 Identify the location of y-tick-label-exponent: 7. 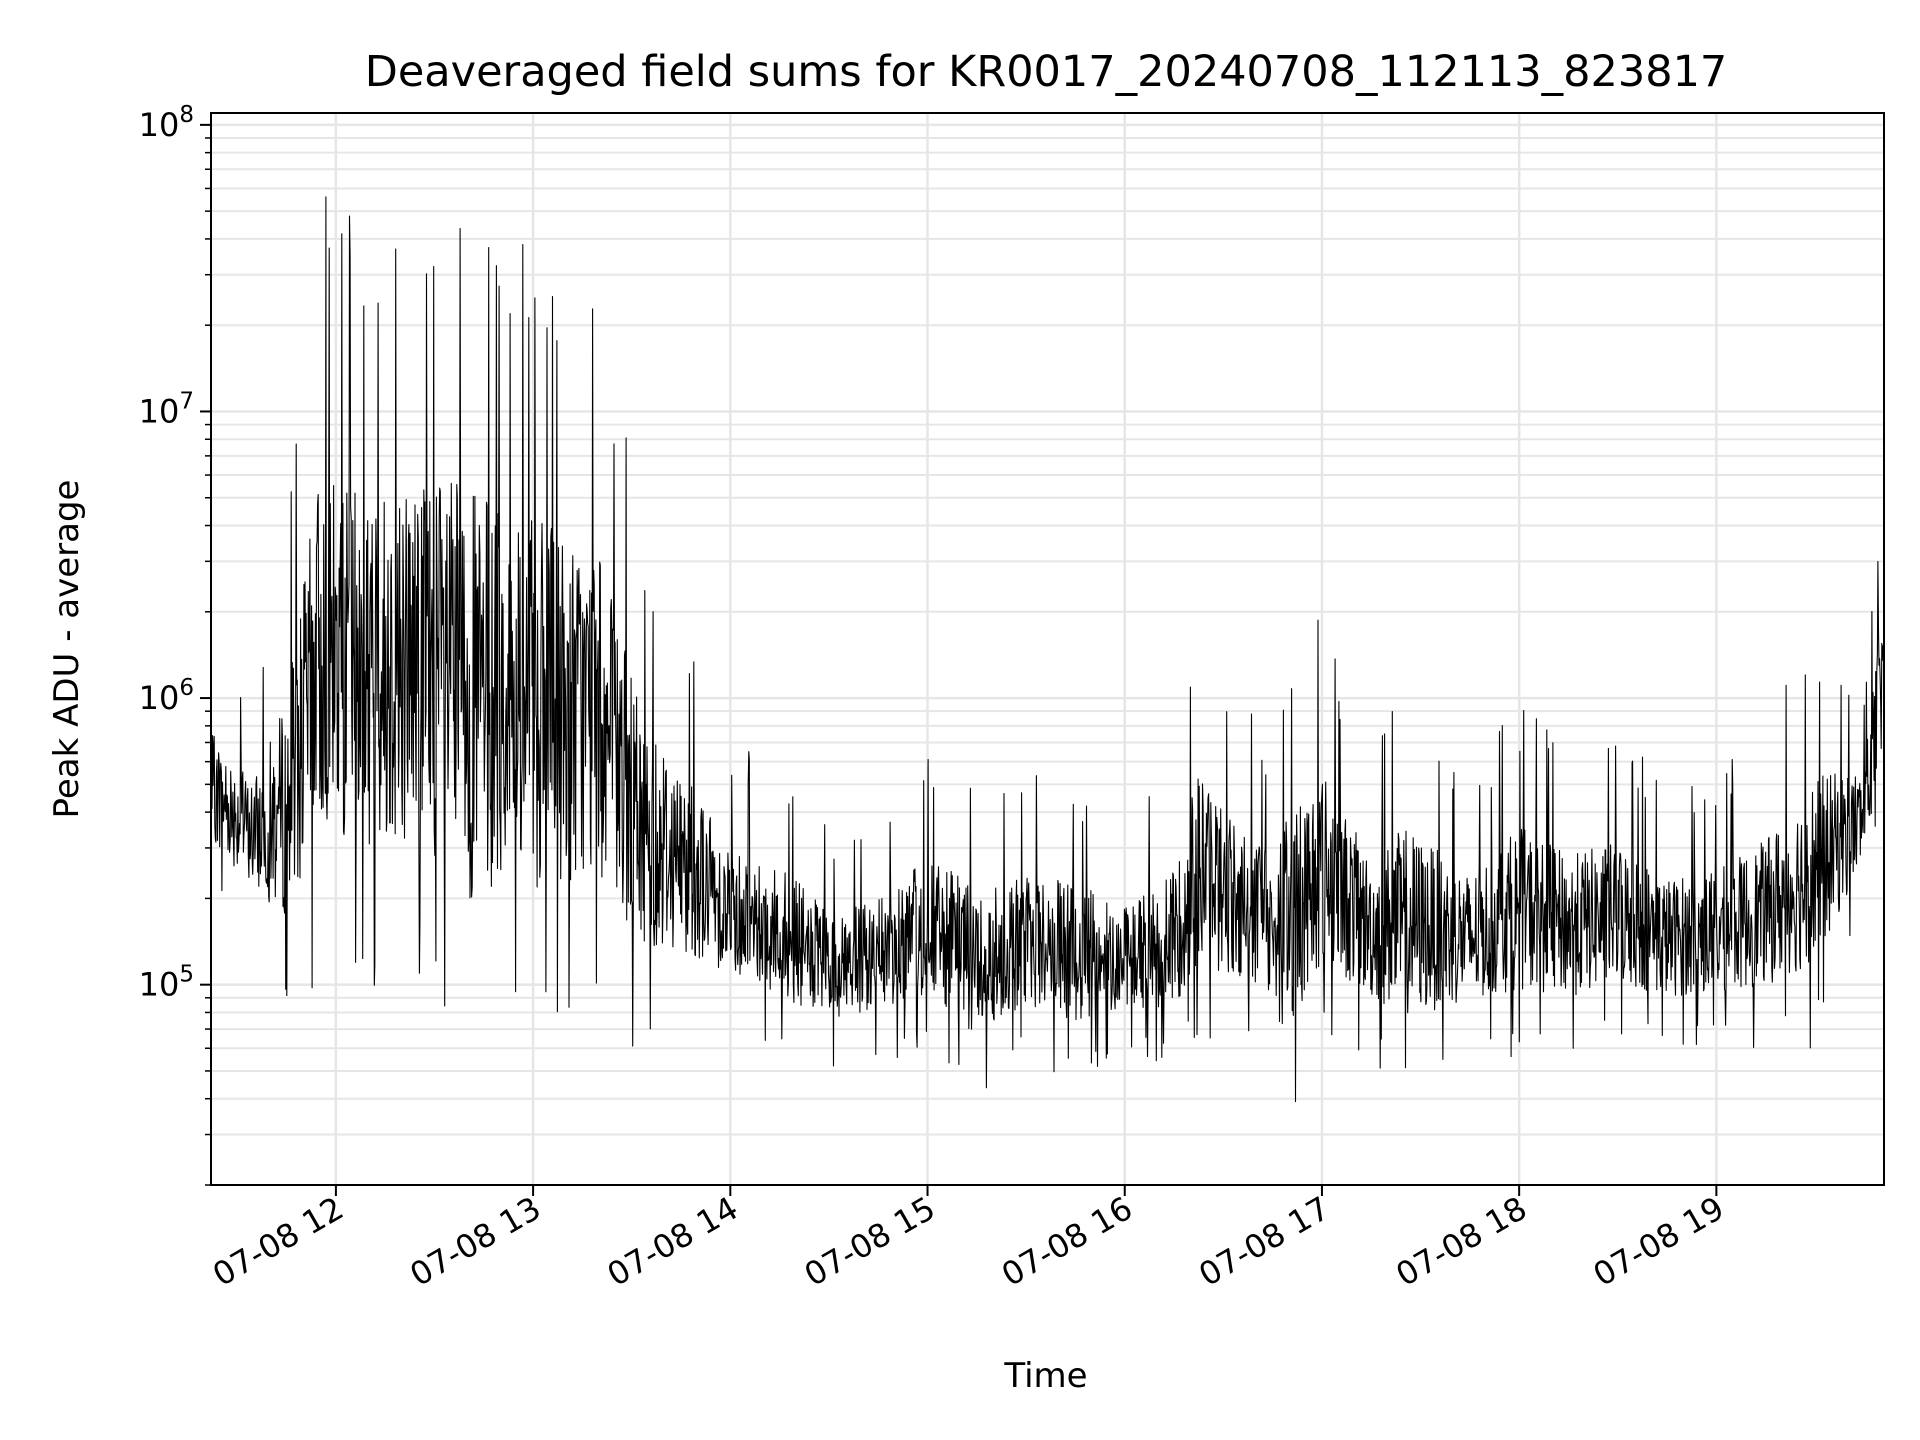
(186, 401).